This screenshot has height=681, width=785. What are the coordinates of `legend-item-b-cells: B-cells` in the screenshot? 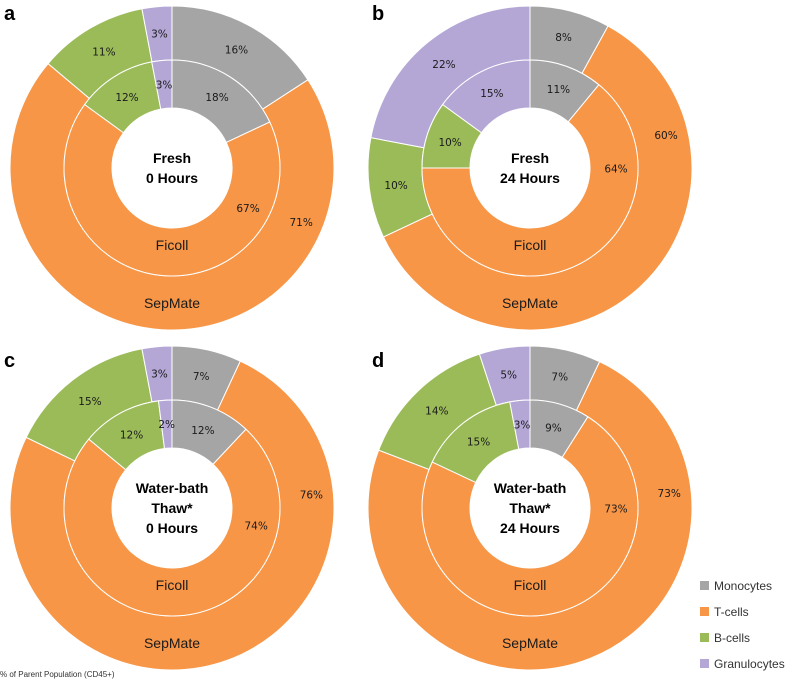 It's located at (725, 638).